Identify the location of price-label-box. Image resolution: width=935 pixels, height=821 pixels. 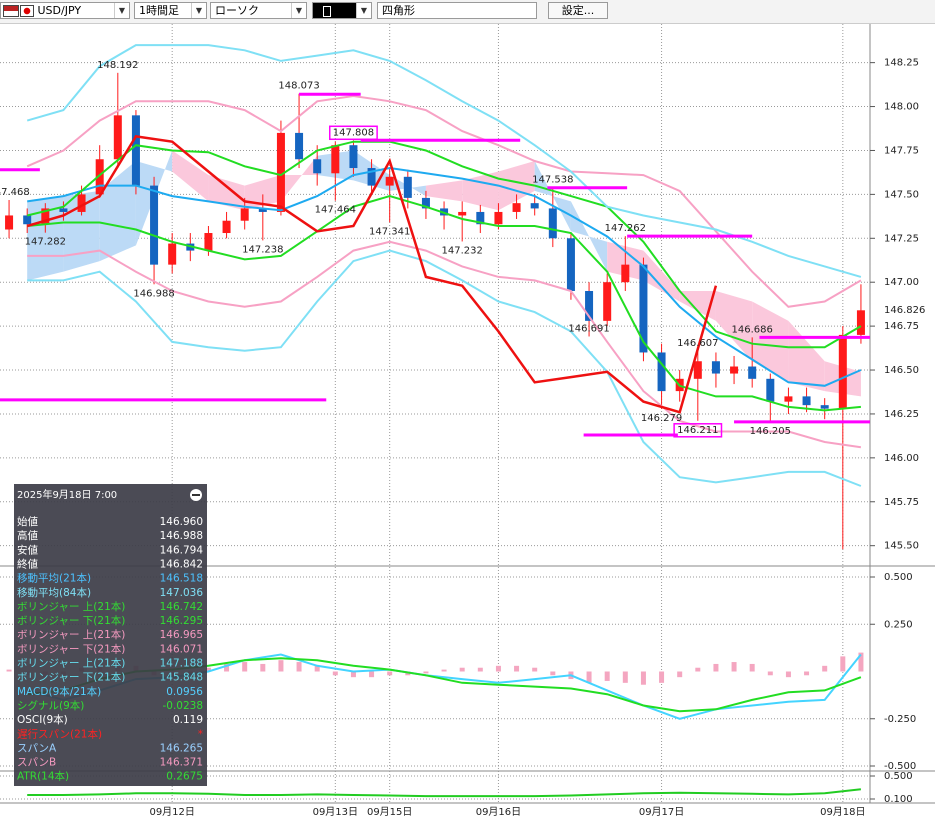
(698, 430).